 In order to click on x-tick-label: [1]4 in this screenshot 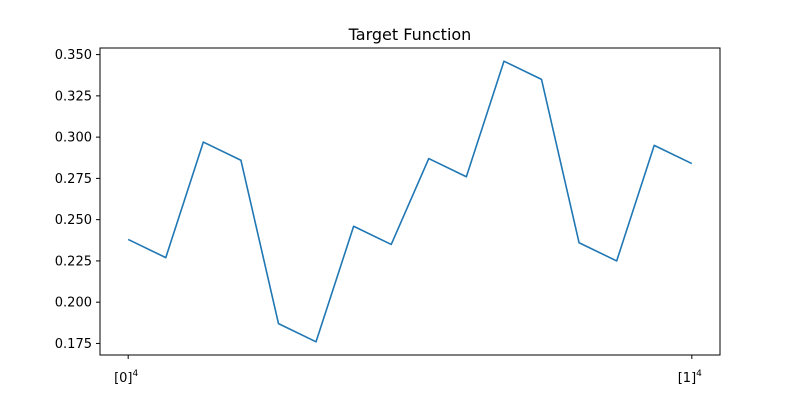, I will do `click(690, 377)`.